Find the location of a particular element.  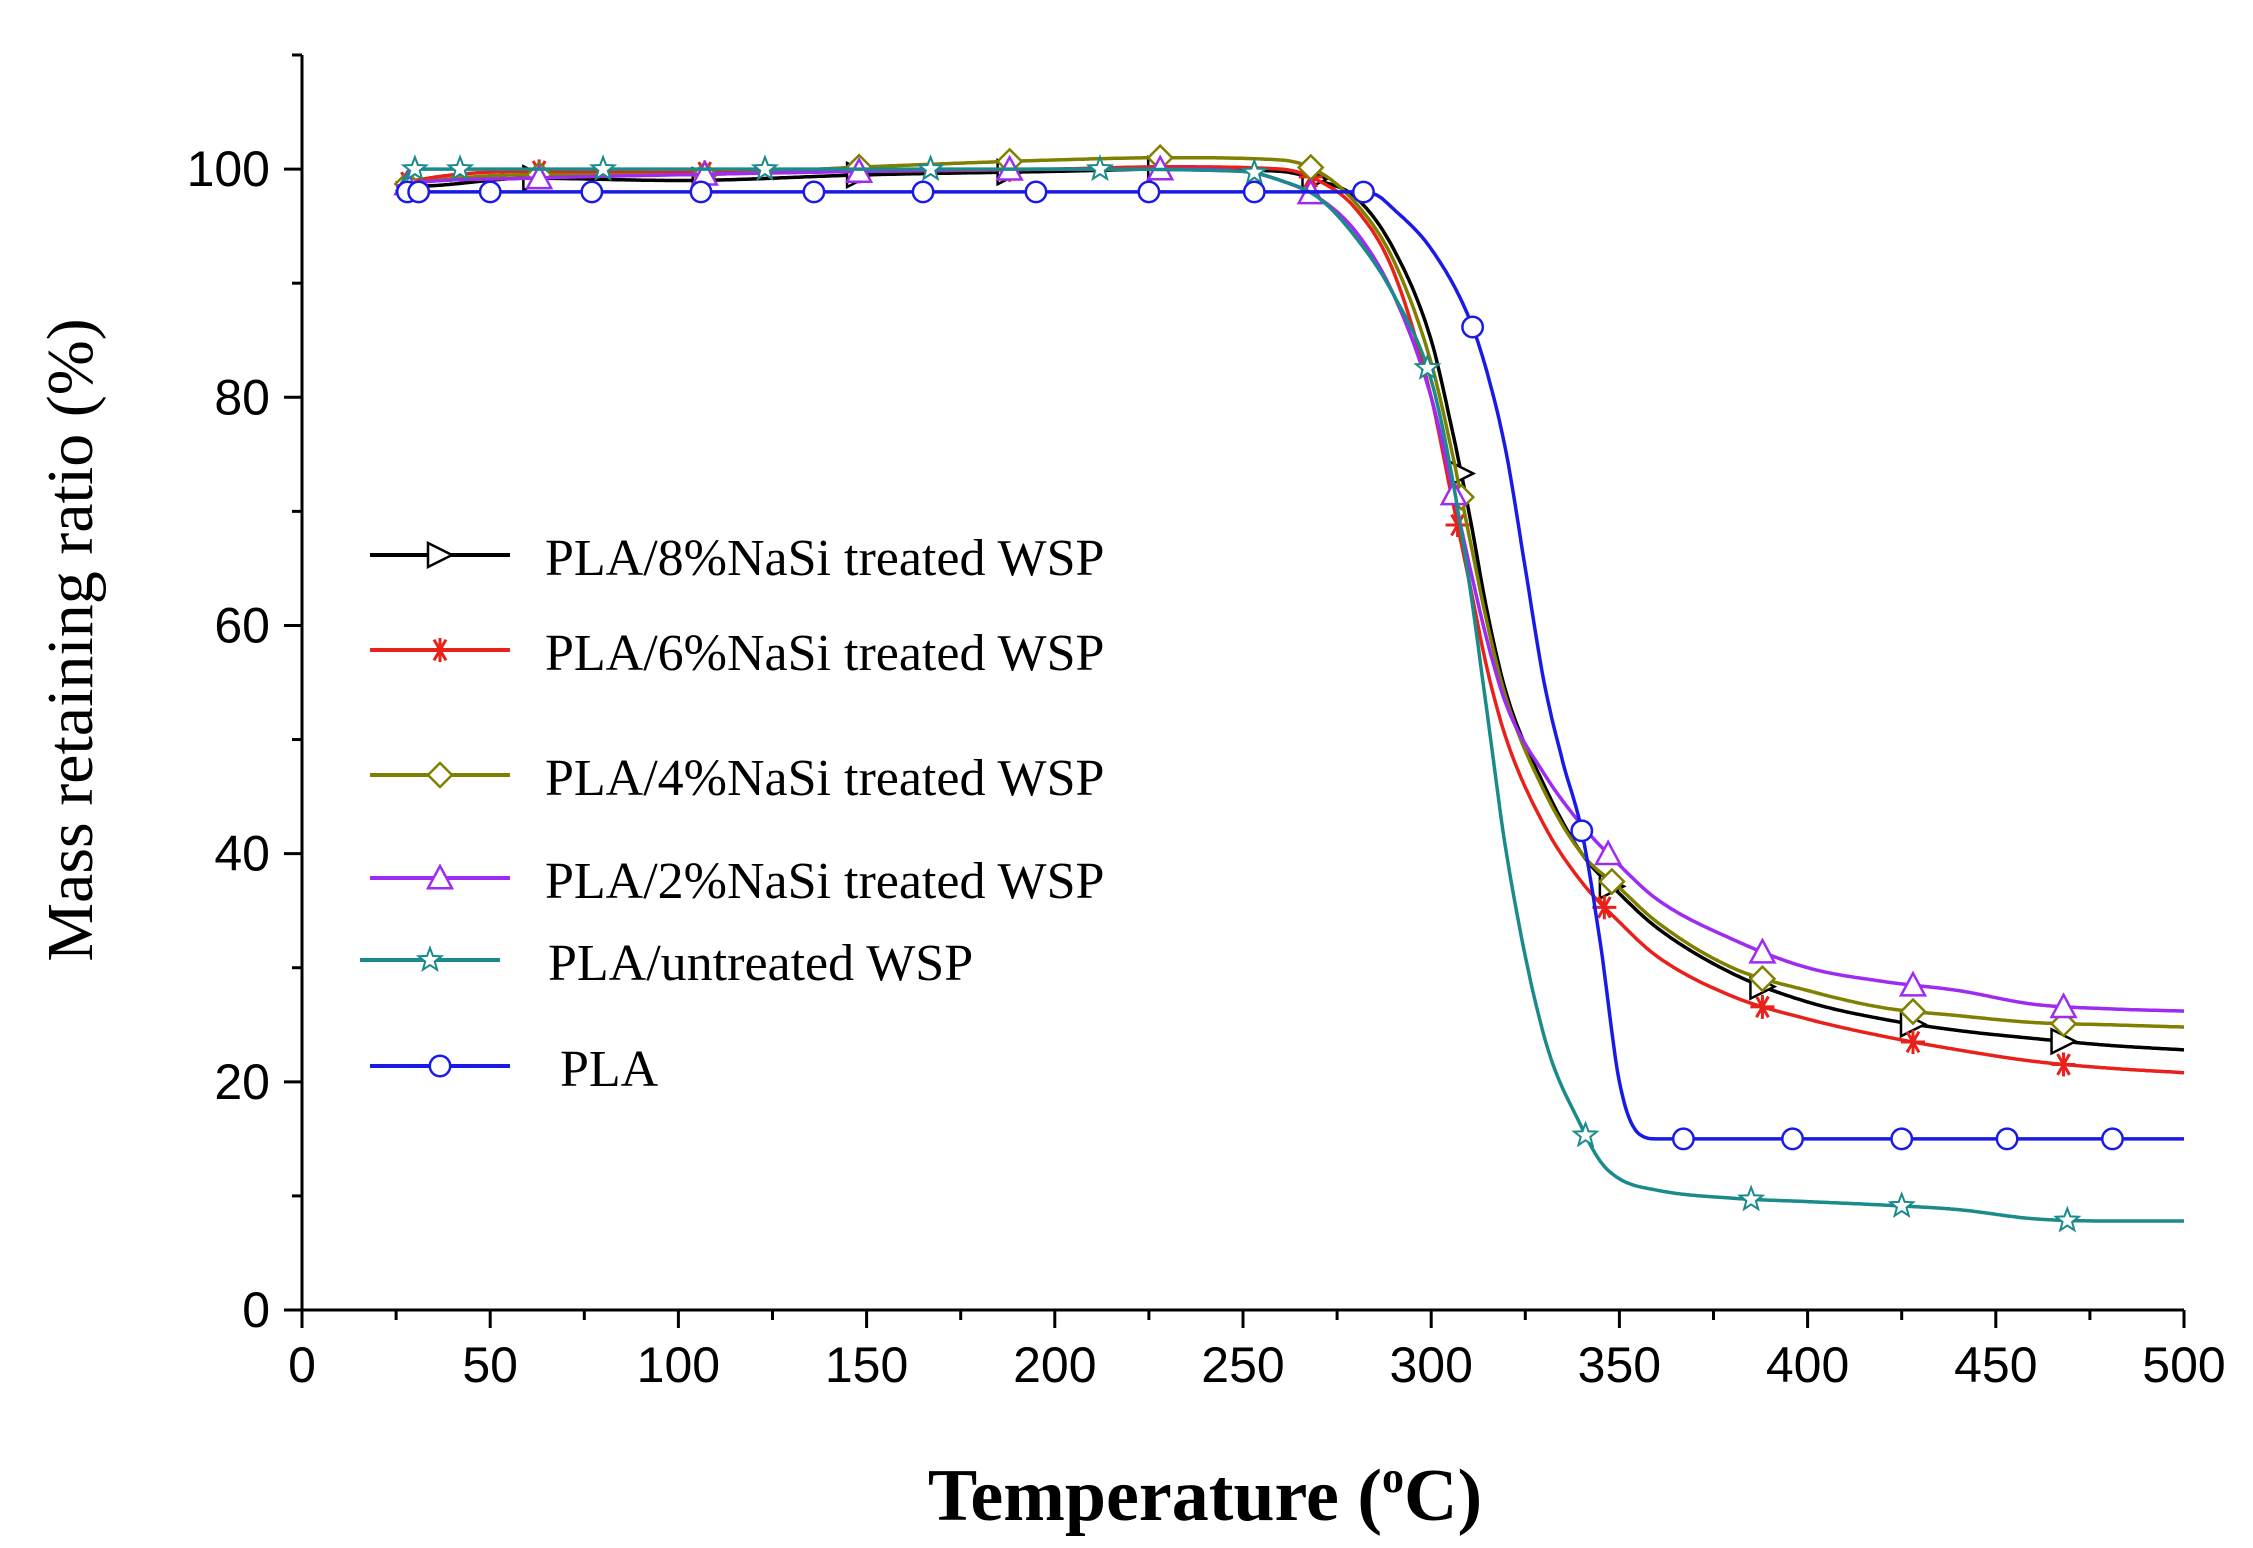

x-tick-label: 200 is located at coordinates (1054, 1365).